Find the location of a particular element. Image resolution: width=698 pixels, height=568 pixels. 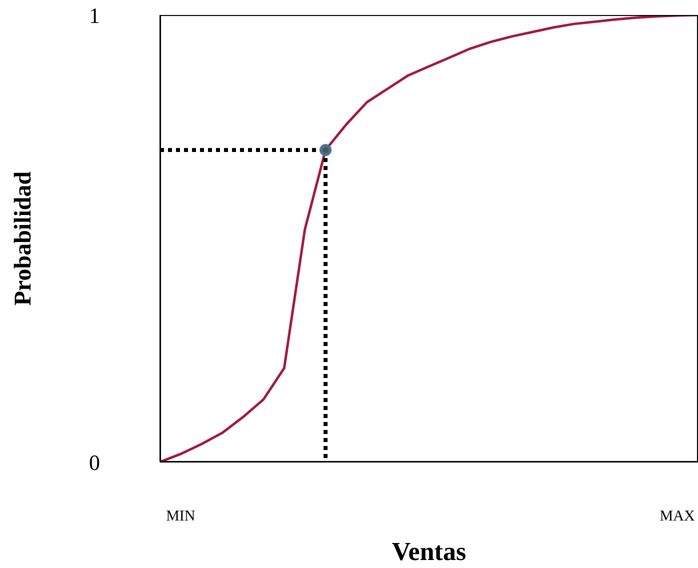

x-axis-title: Ventas is located at coordinates (429, 551).